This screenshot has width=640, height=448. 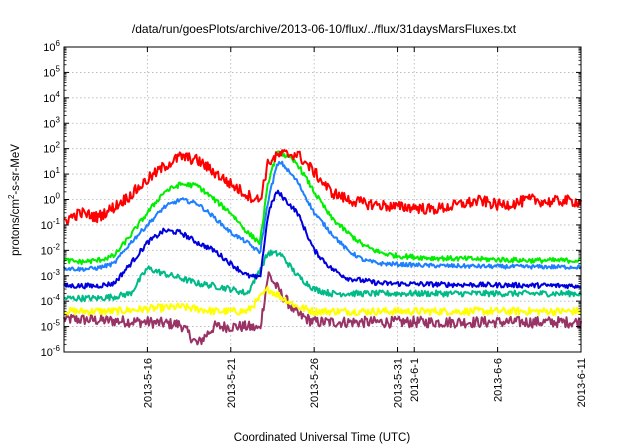 I want to click on y-axis-label: protons/cm2-s-sr-MeV, so click(x=14, y=200).